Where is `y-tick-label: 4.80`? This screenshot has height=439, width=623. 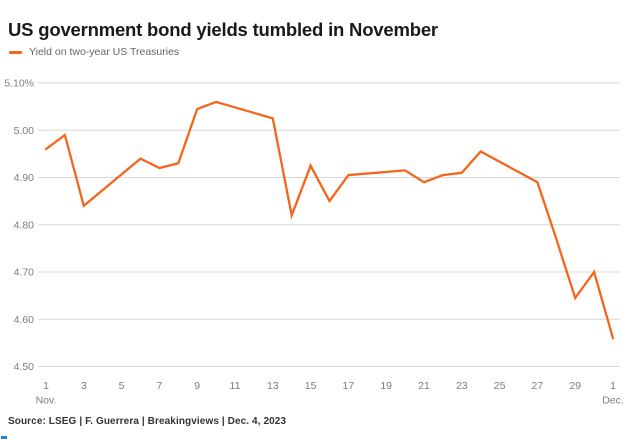
y-tick-label: 4.80 is located at coordinates (24, 225).